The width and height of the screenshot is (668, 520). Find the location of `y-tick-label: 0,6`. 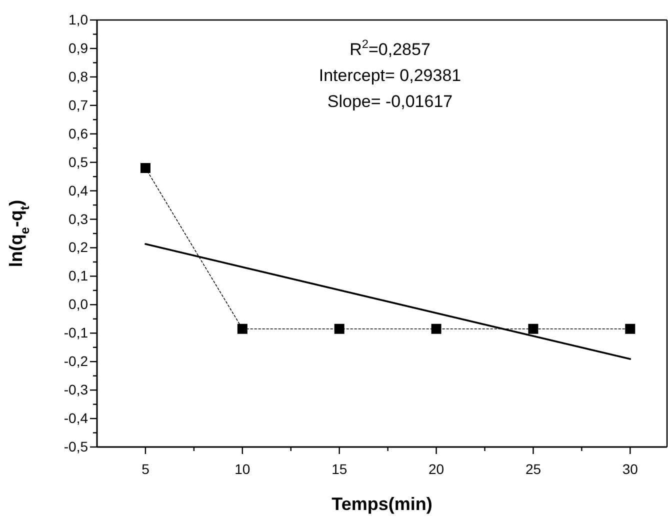

y-tick-label: 0,6 is located at coordinates (78, 133).